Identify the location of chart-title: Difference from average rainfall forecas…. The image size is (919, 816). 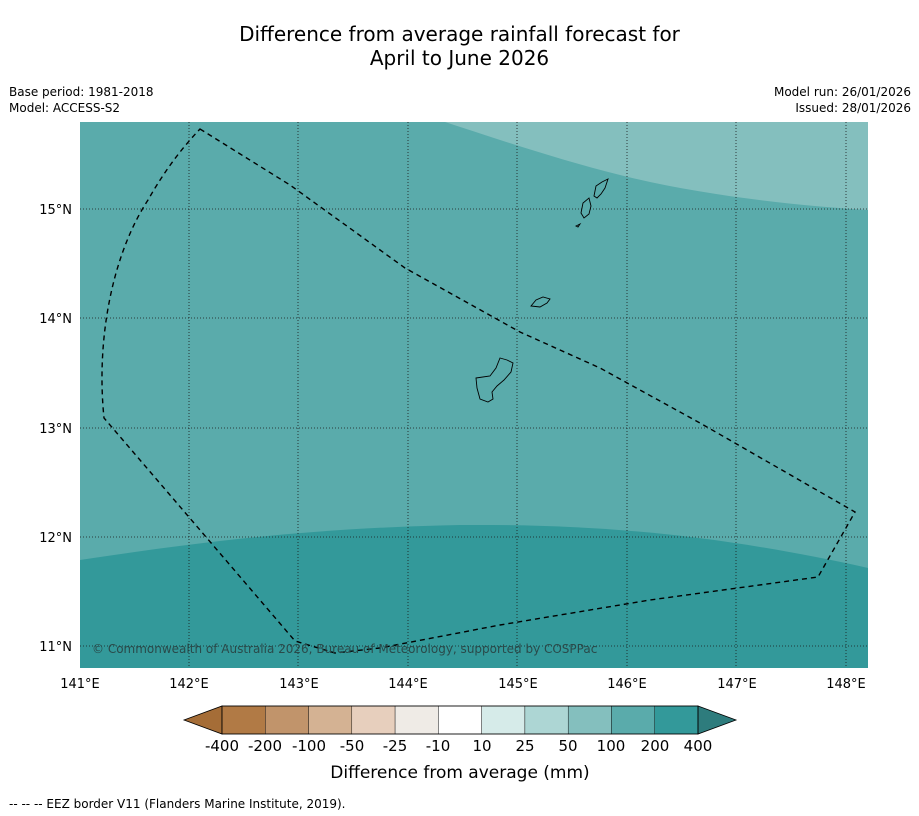
(459, 46).